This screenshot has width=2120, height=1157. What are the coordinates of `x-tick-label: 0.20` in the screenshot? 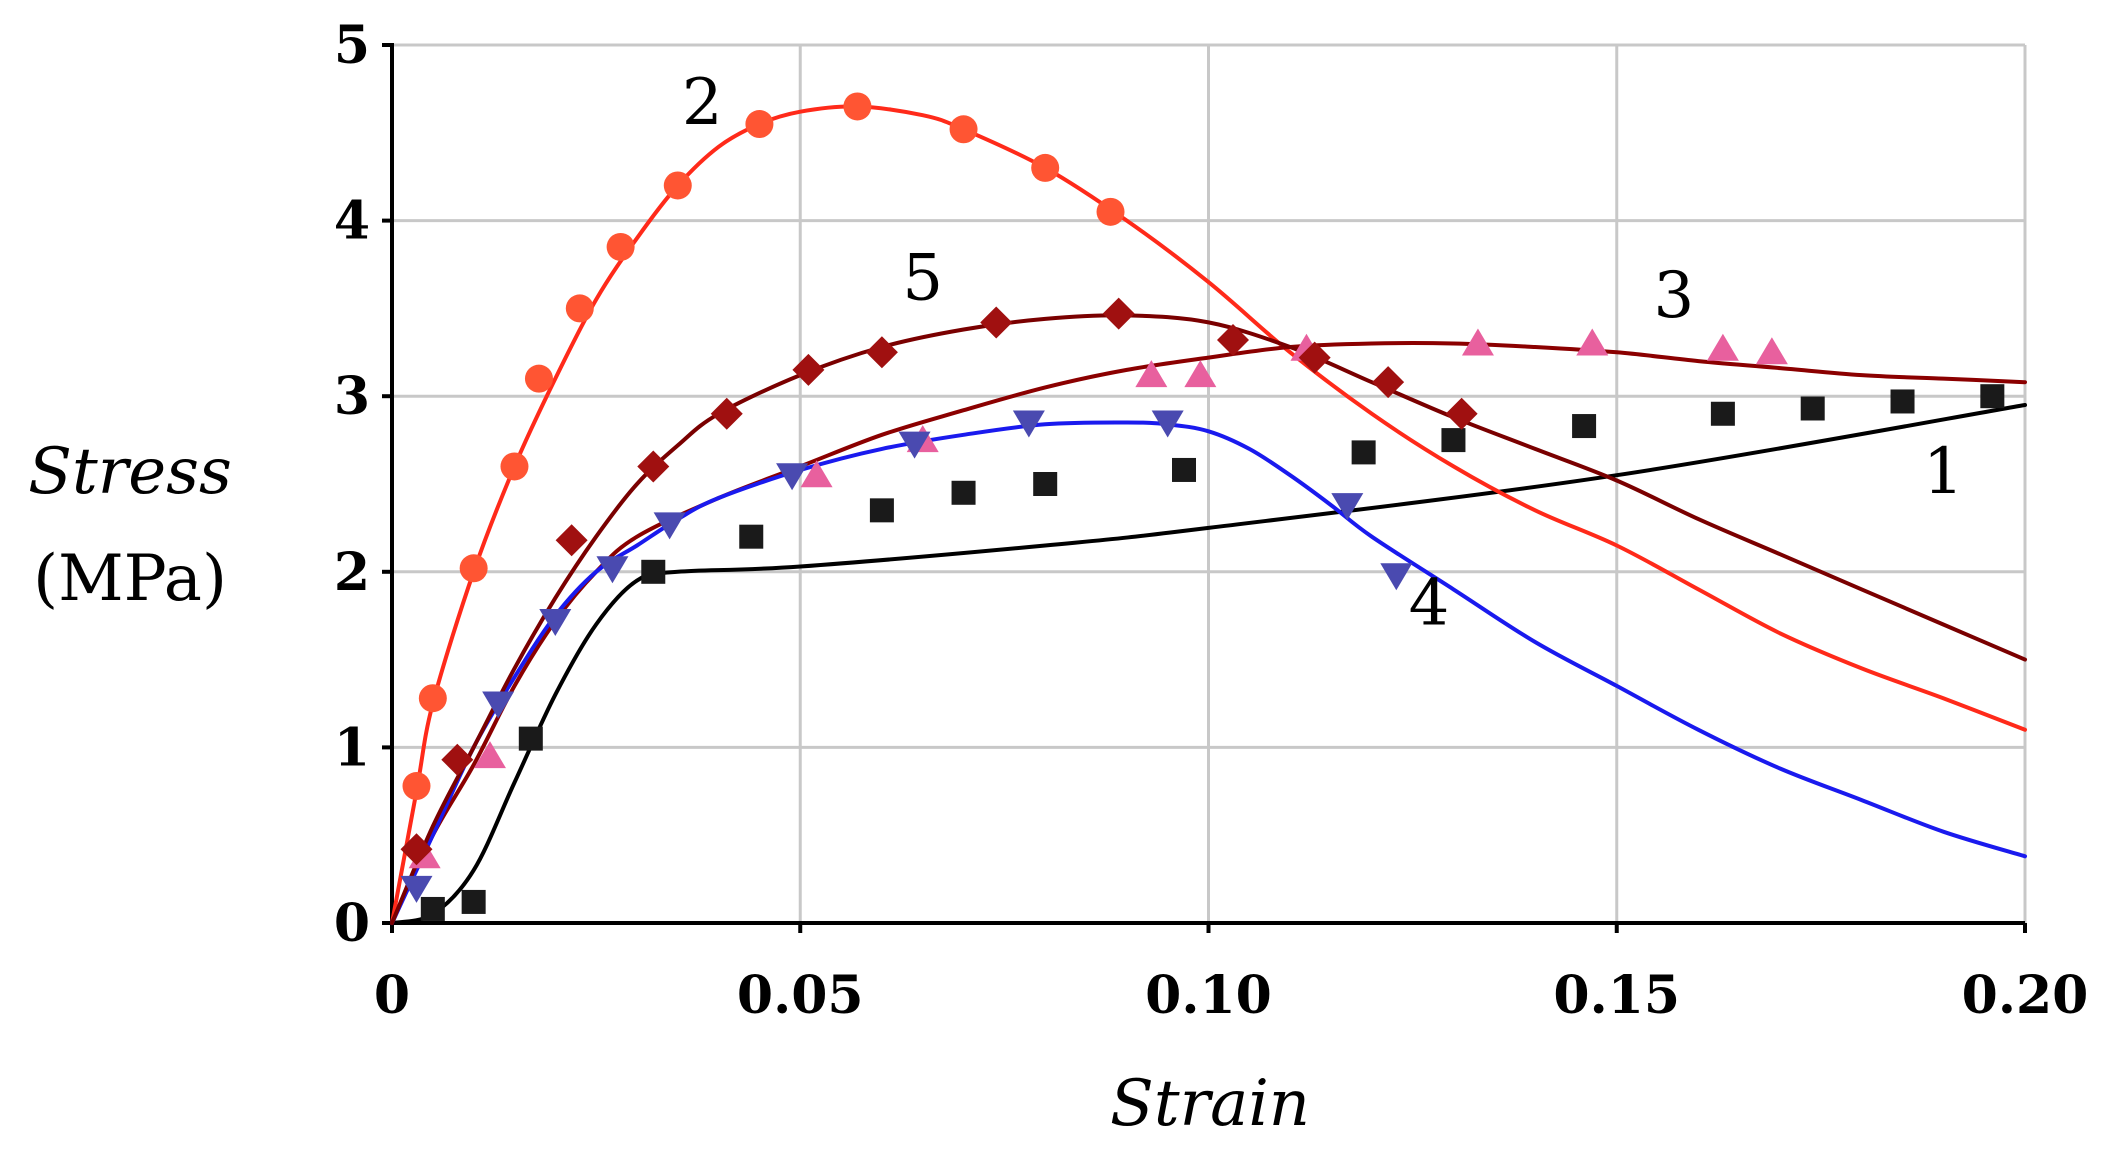 It's located at (2025, 995).